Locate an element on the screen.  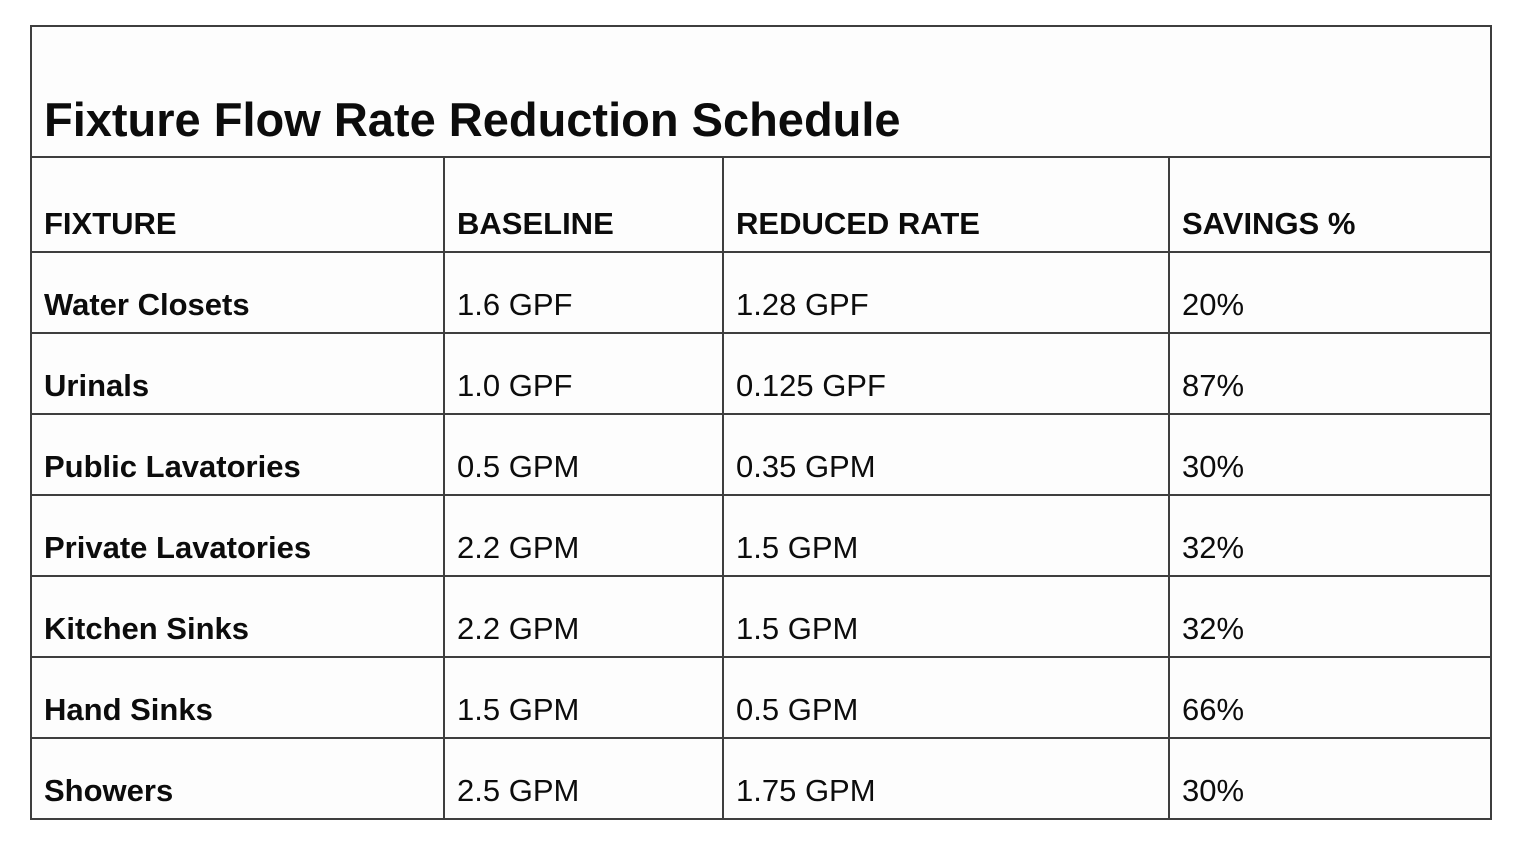
fixture-name-cell: Public Lavatories is located at coordinates (237, 454).